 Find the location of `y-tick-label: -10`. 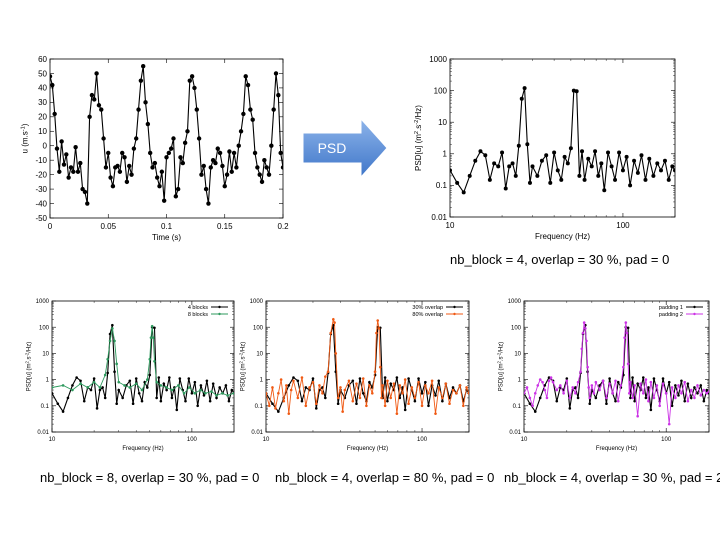

y-tick-label: -10 is located at coordinates (41, 160).